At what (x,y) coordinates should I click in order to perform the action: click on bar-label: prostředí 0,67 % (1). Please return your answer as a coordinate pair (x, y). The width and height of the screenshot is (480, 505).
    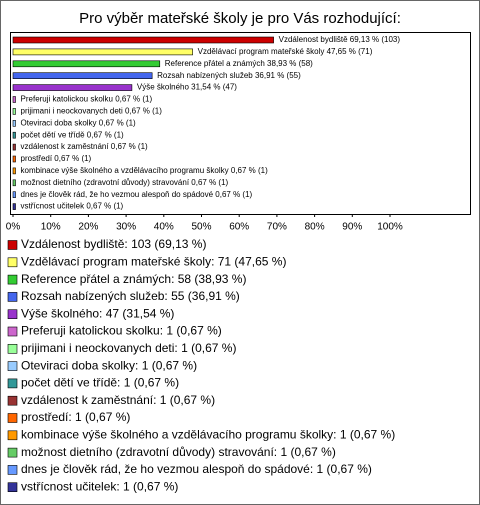
    Looking at the image, I should click on (56, 158).